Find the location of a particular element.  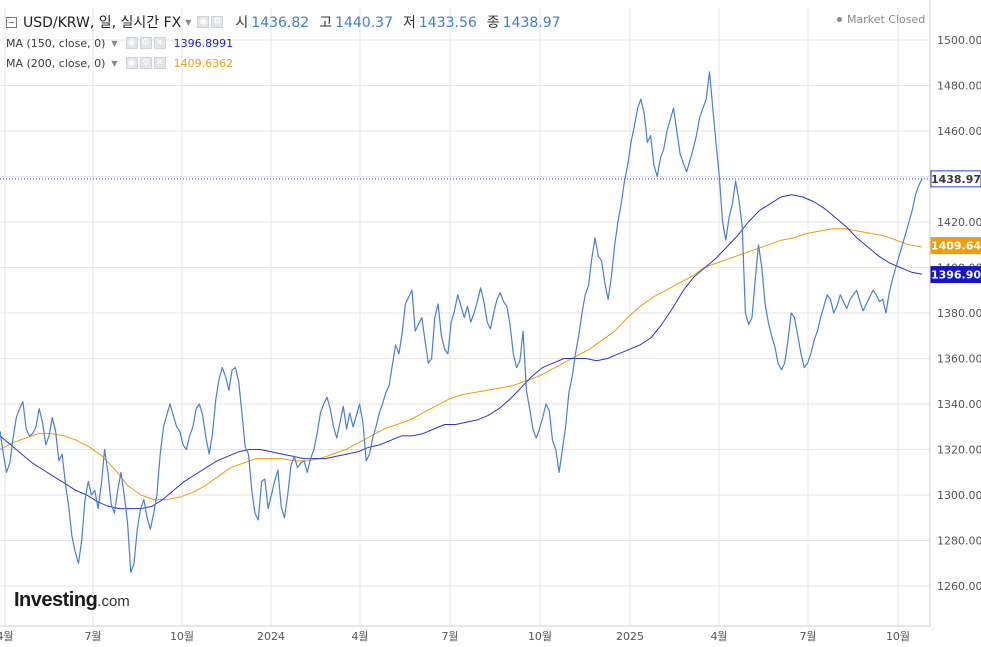

last-price-label-box is located at coordinates (955, 179).